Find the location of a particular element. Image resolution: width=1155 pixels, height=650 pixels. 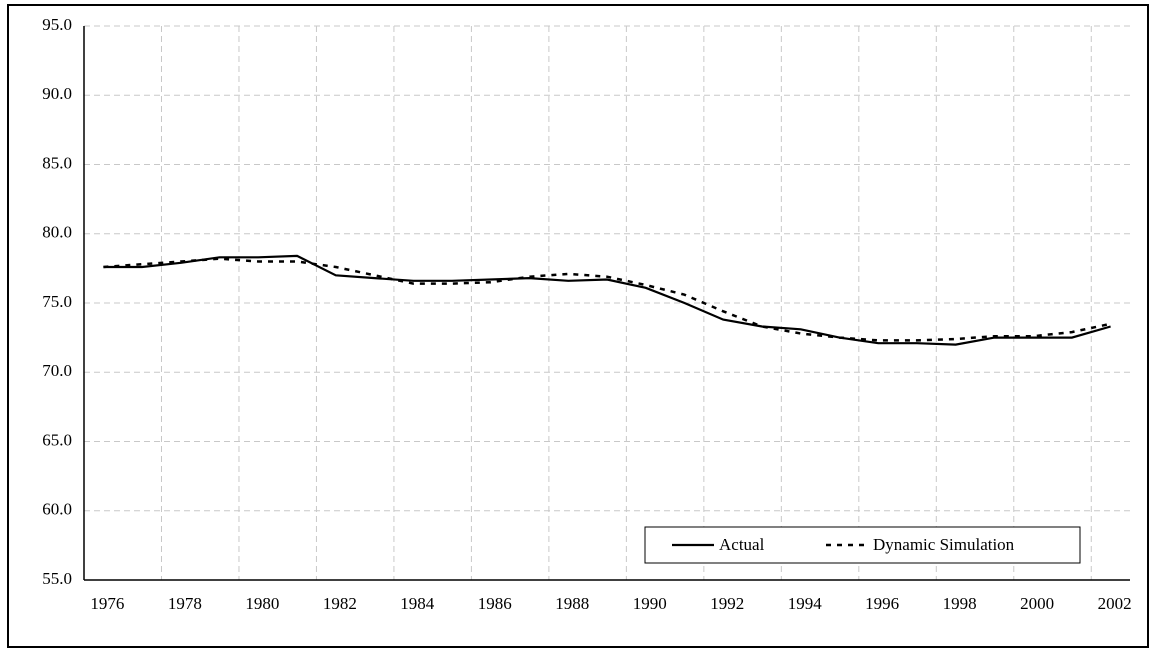

y-tick-label: 85.0 is located at coordinates (57, 162).